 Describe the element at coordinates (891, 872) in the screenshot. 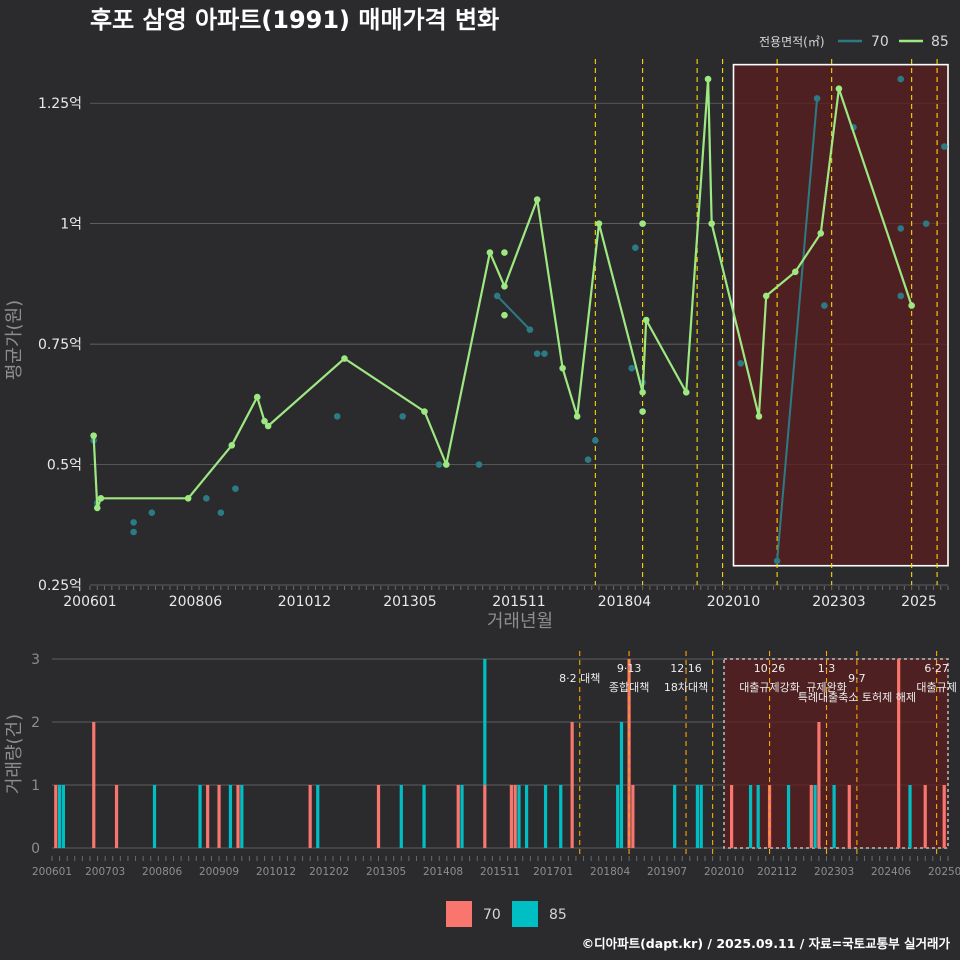

I see `volume-x-tick-label: 202406` at that location.